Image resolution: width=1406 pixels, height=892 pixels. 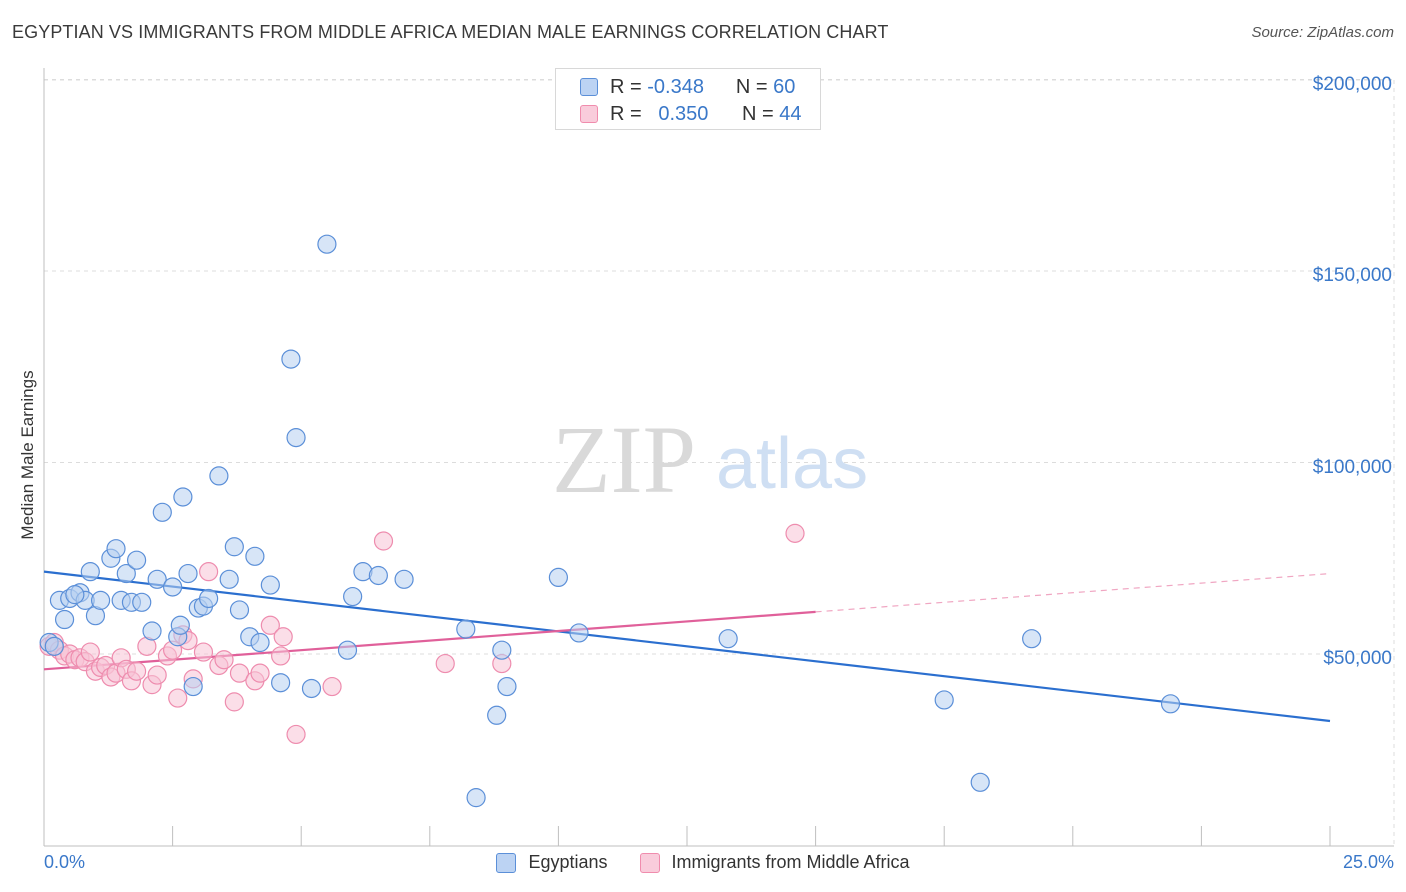 I want to click on bottom-legend-label-middle-africa: Immigrants from Middle Africa, so click(x=790, y=862).